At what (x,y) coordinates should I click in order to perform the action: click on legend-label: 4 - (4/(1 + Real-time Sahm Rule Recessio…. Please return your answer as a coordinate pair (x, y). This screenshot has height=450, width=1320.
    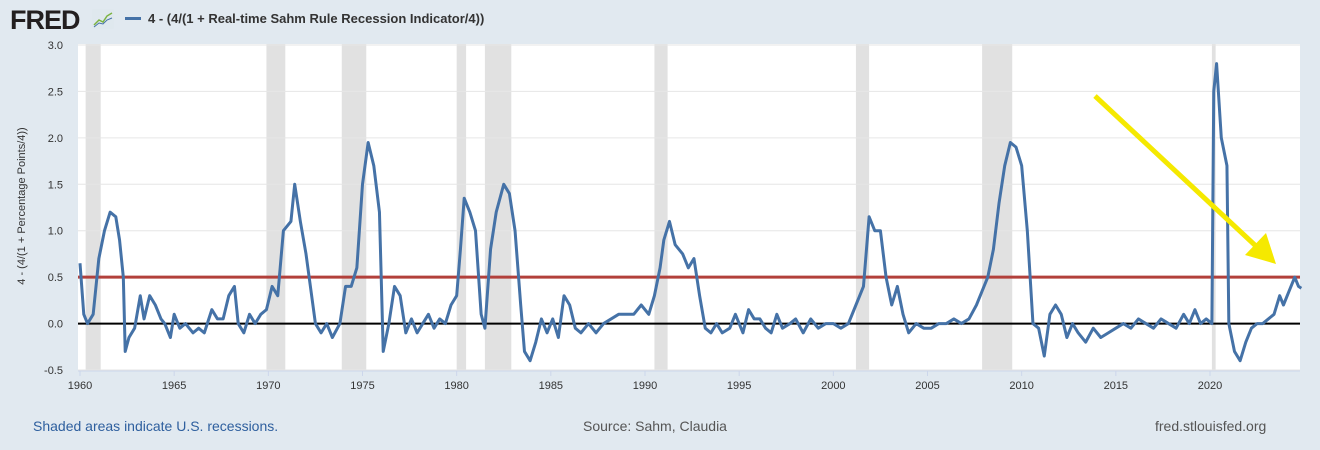
    Looking at the image, I should click on (316, 18).